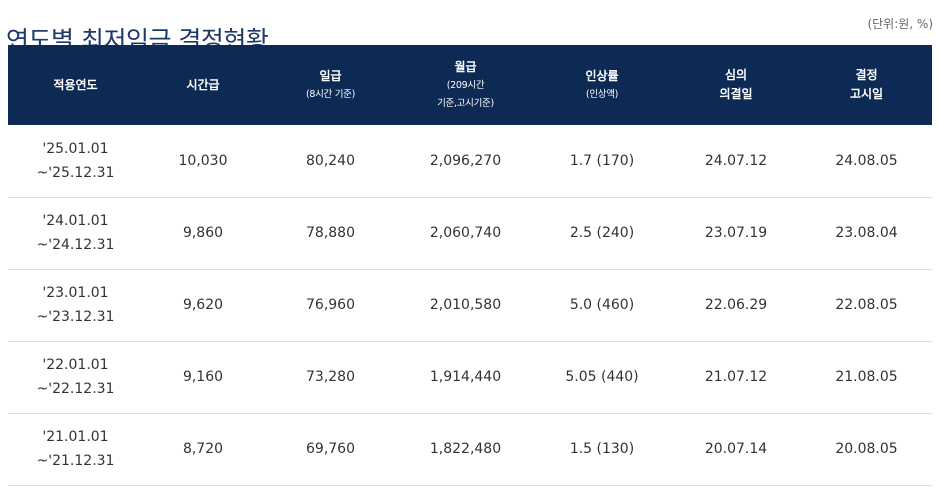 This screenshot has width=939, height=489. I want to click on announcement-date-cell: 22.08.05, so click(866, 305).